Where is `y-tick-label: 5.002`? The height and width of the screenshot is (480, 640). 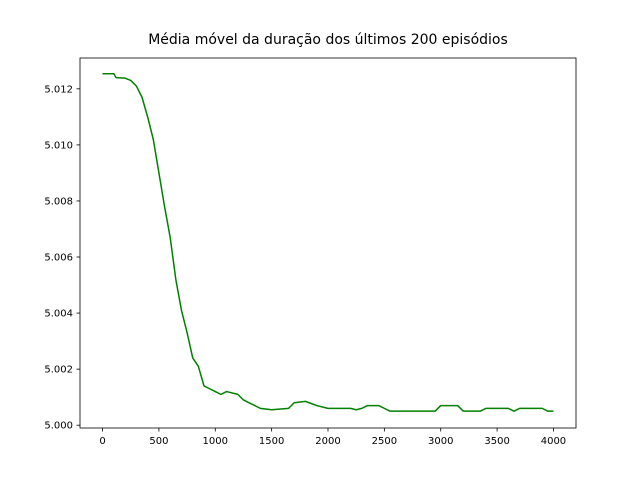 y-tick-label: 5.002 is located at coordinates (58, 370).